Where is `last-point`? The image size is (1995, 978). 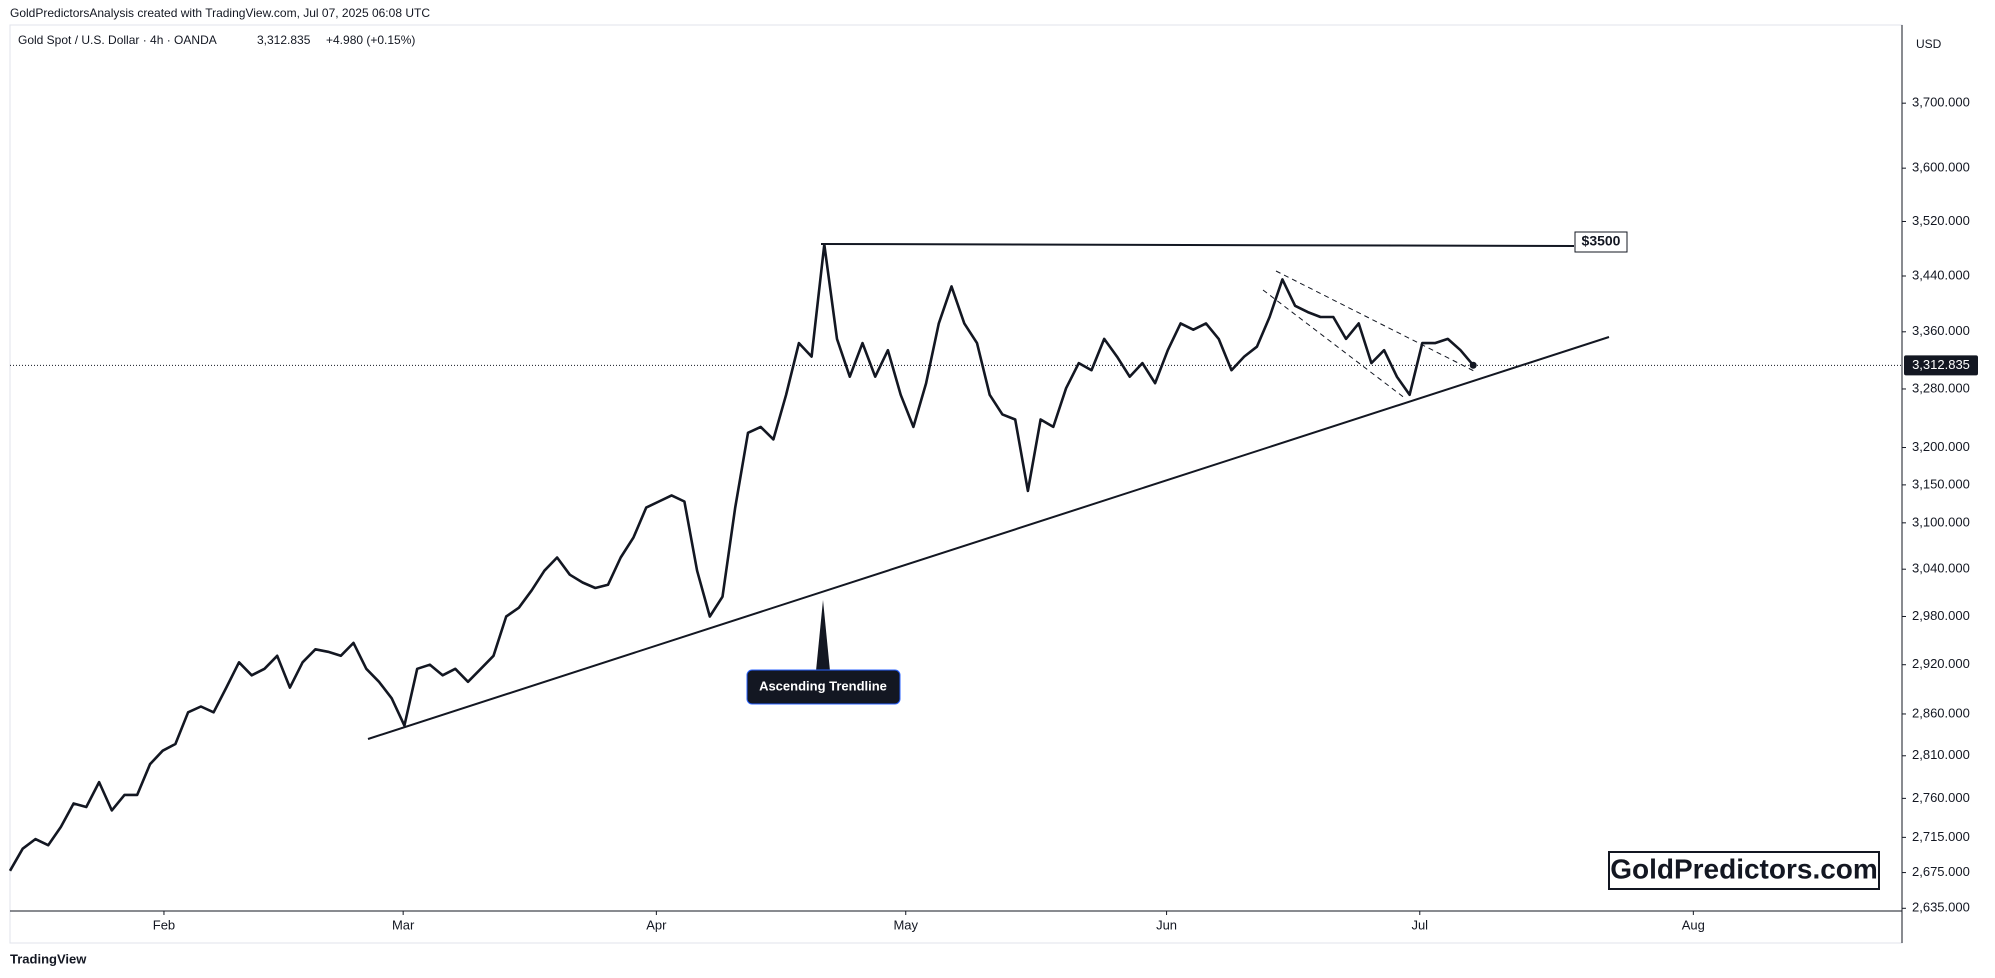 last-point is located at coordinates (1473, 365).